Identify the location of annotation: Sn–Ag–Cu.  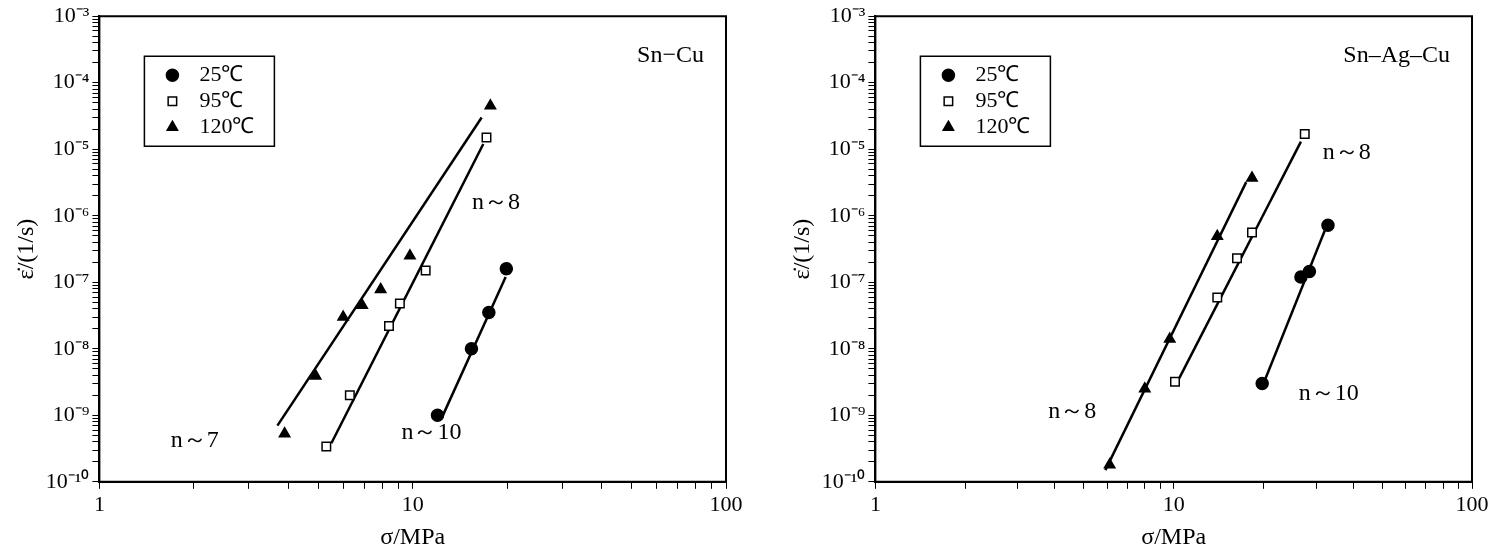
(1396, 54).